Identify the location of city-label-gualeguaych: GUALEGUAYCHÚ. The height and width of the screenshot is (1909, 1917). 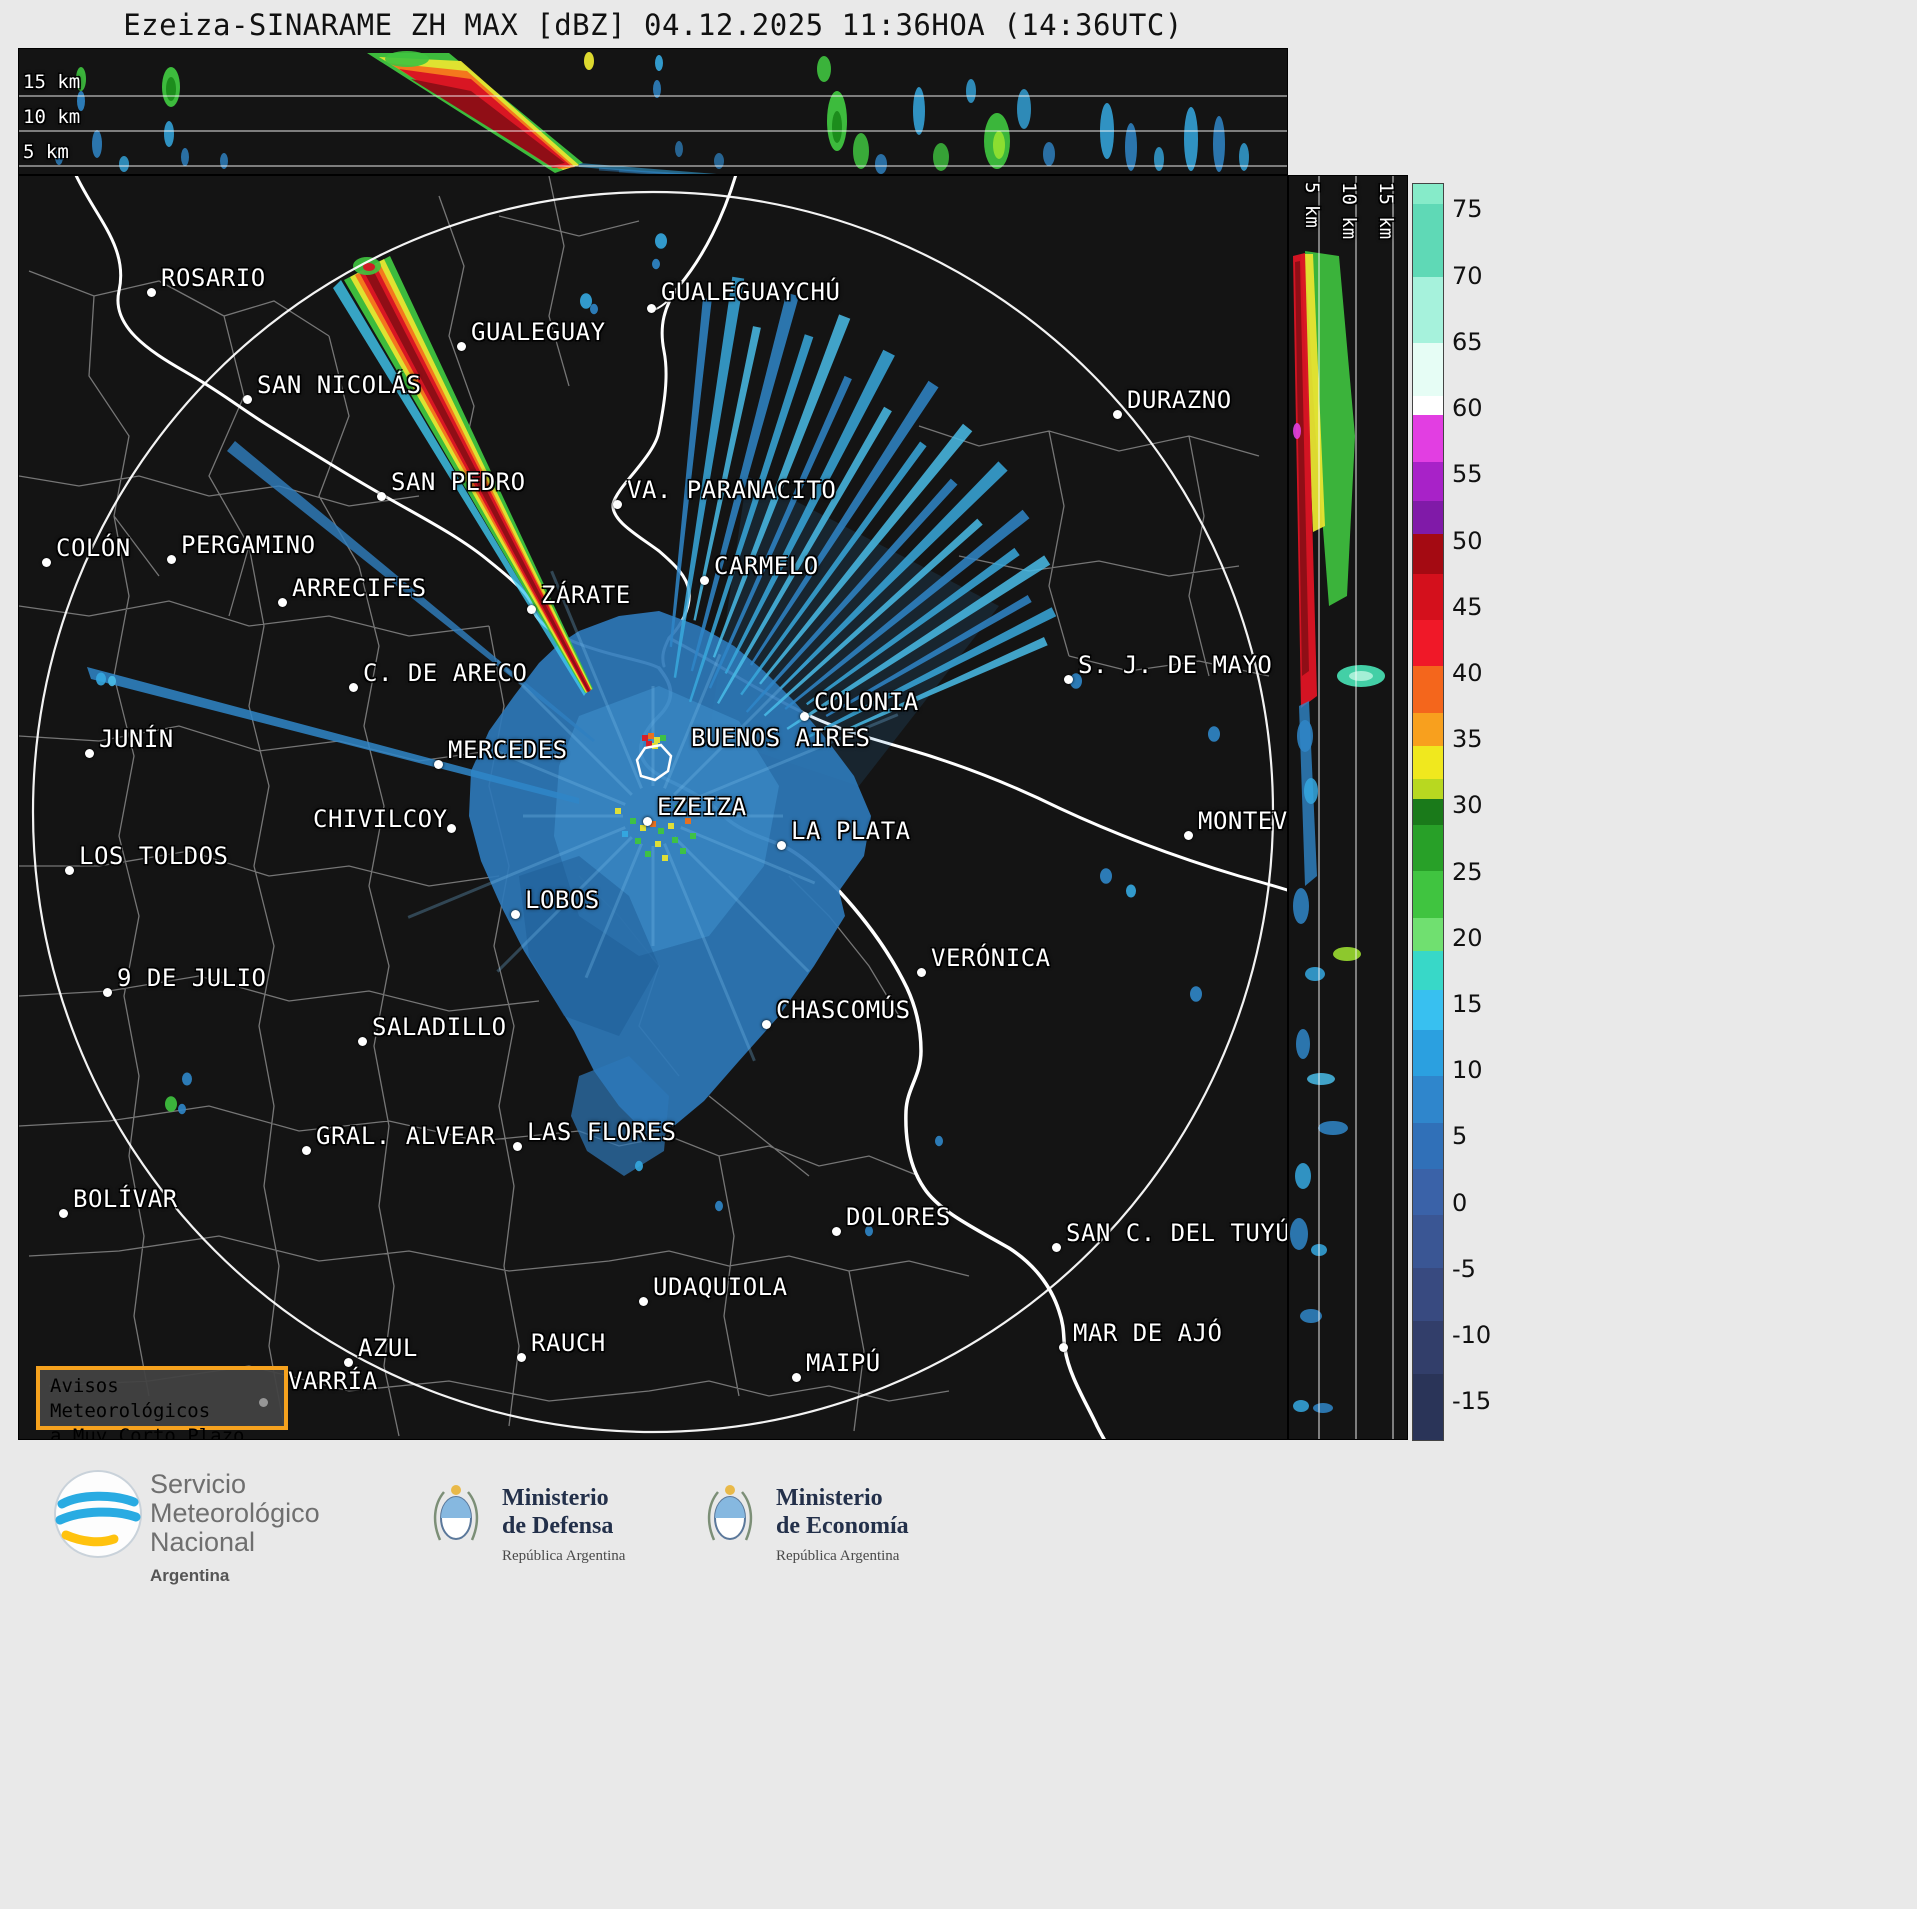
(751, 292).